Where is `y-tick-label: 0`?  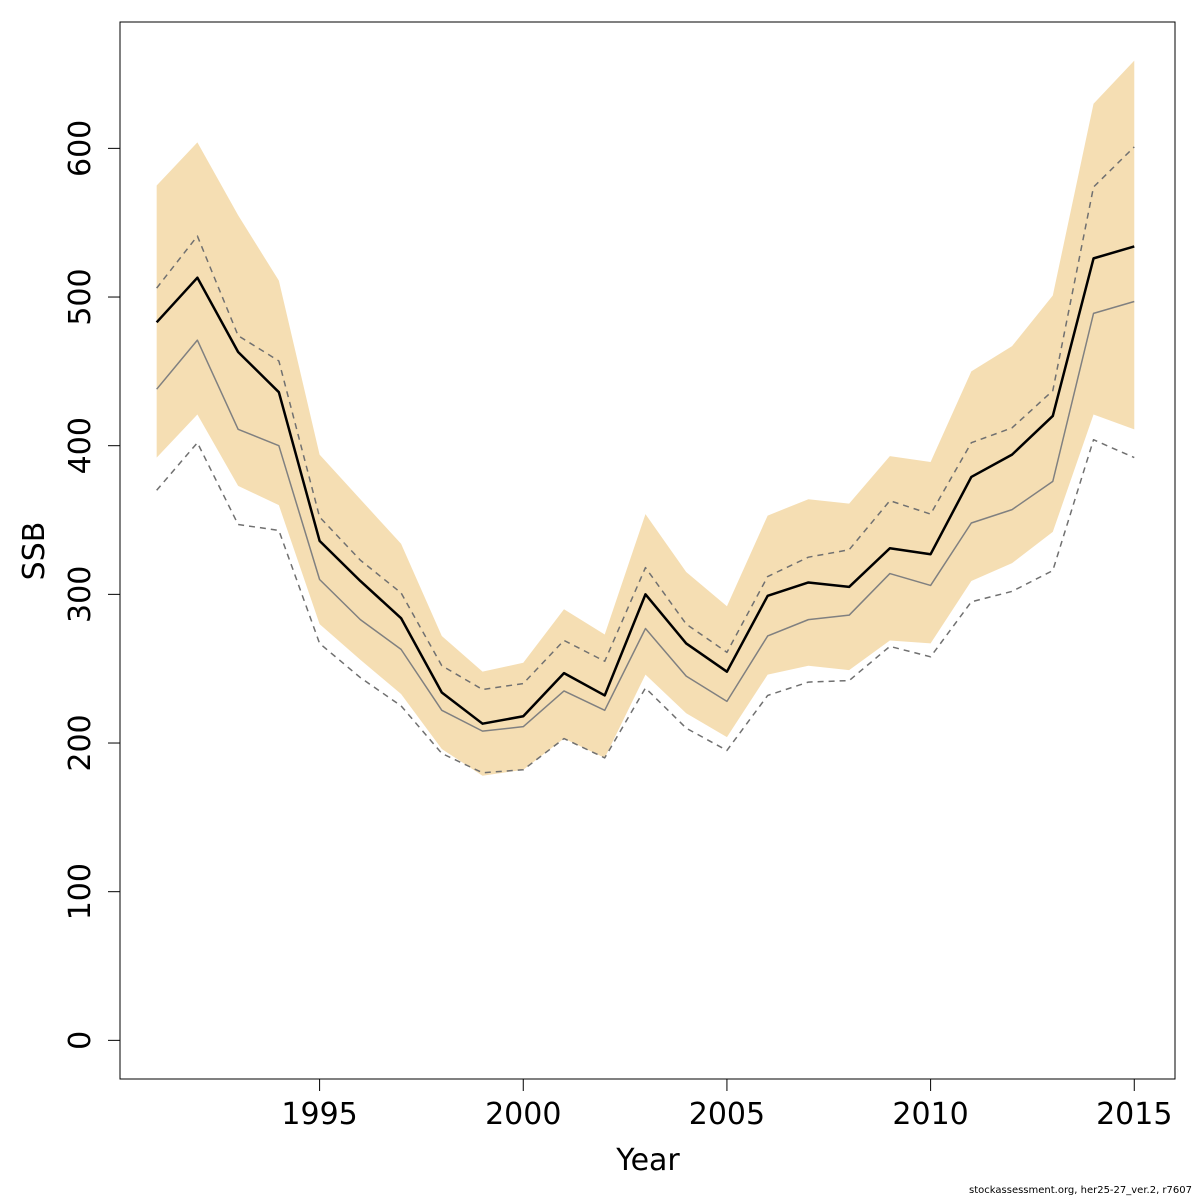
y-tick-label: 0 is located at coordinates (80, 1040).